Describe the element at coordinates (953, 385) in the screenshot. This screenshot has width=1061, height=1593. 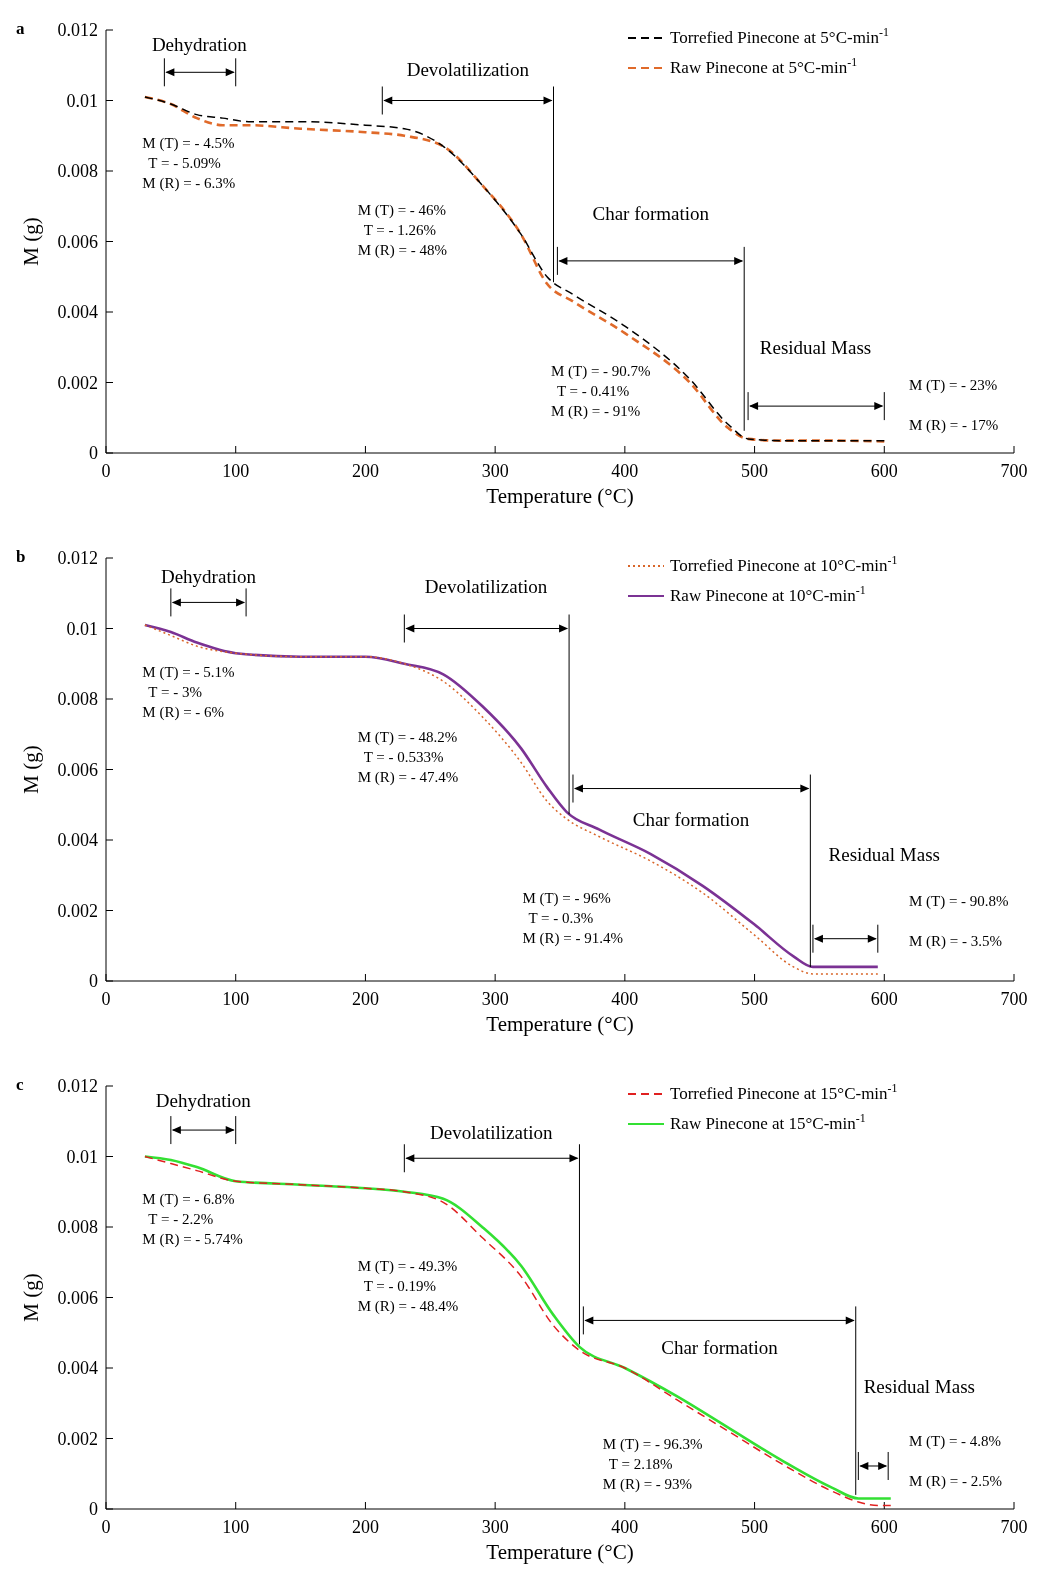
I see `annotation: M (T) = - 23%` at that location.